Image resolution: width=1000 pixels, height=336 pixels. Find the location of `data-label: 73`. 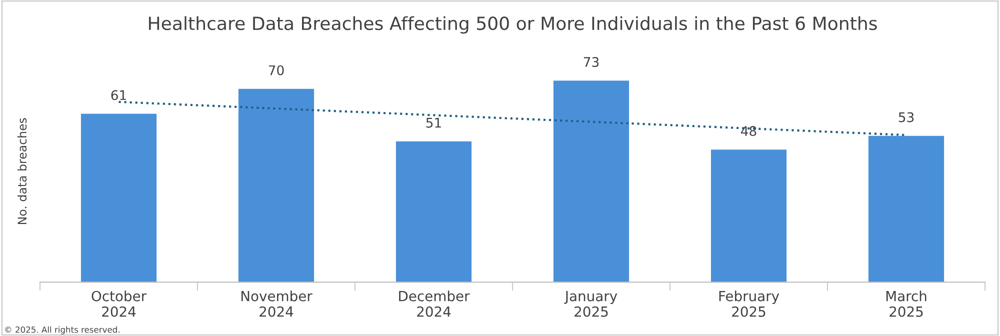

data-label: 73 is located at coordinates (591, 61).